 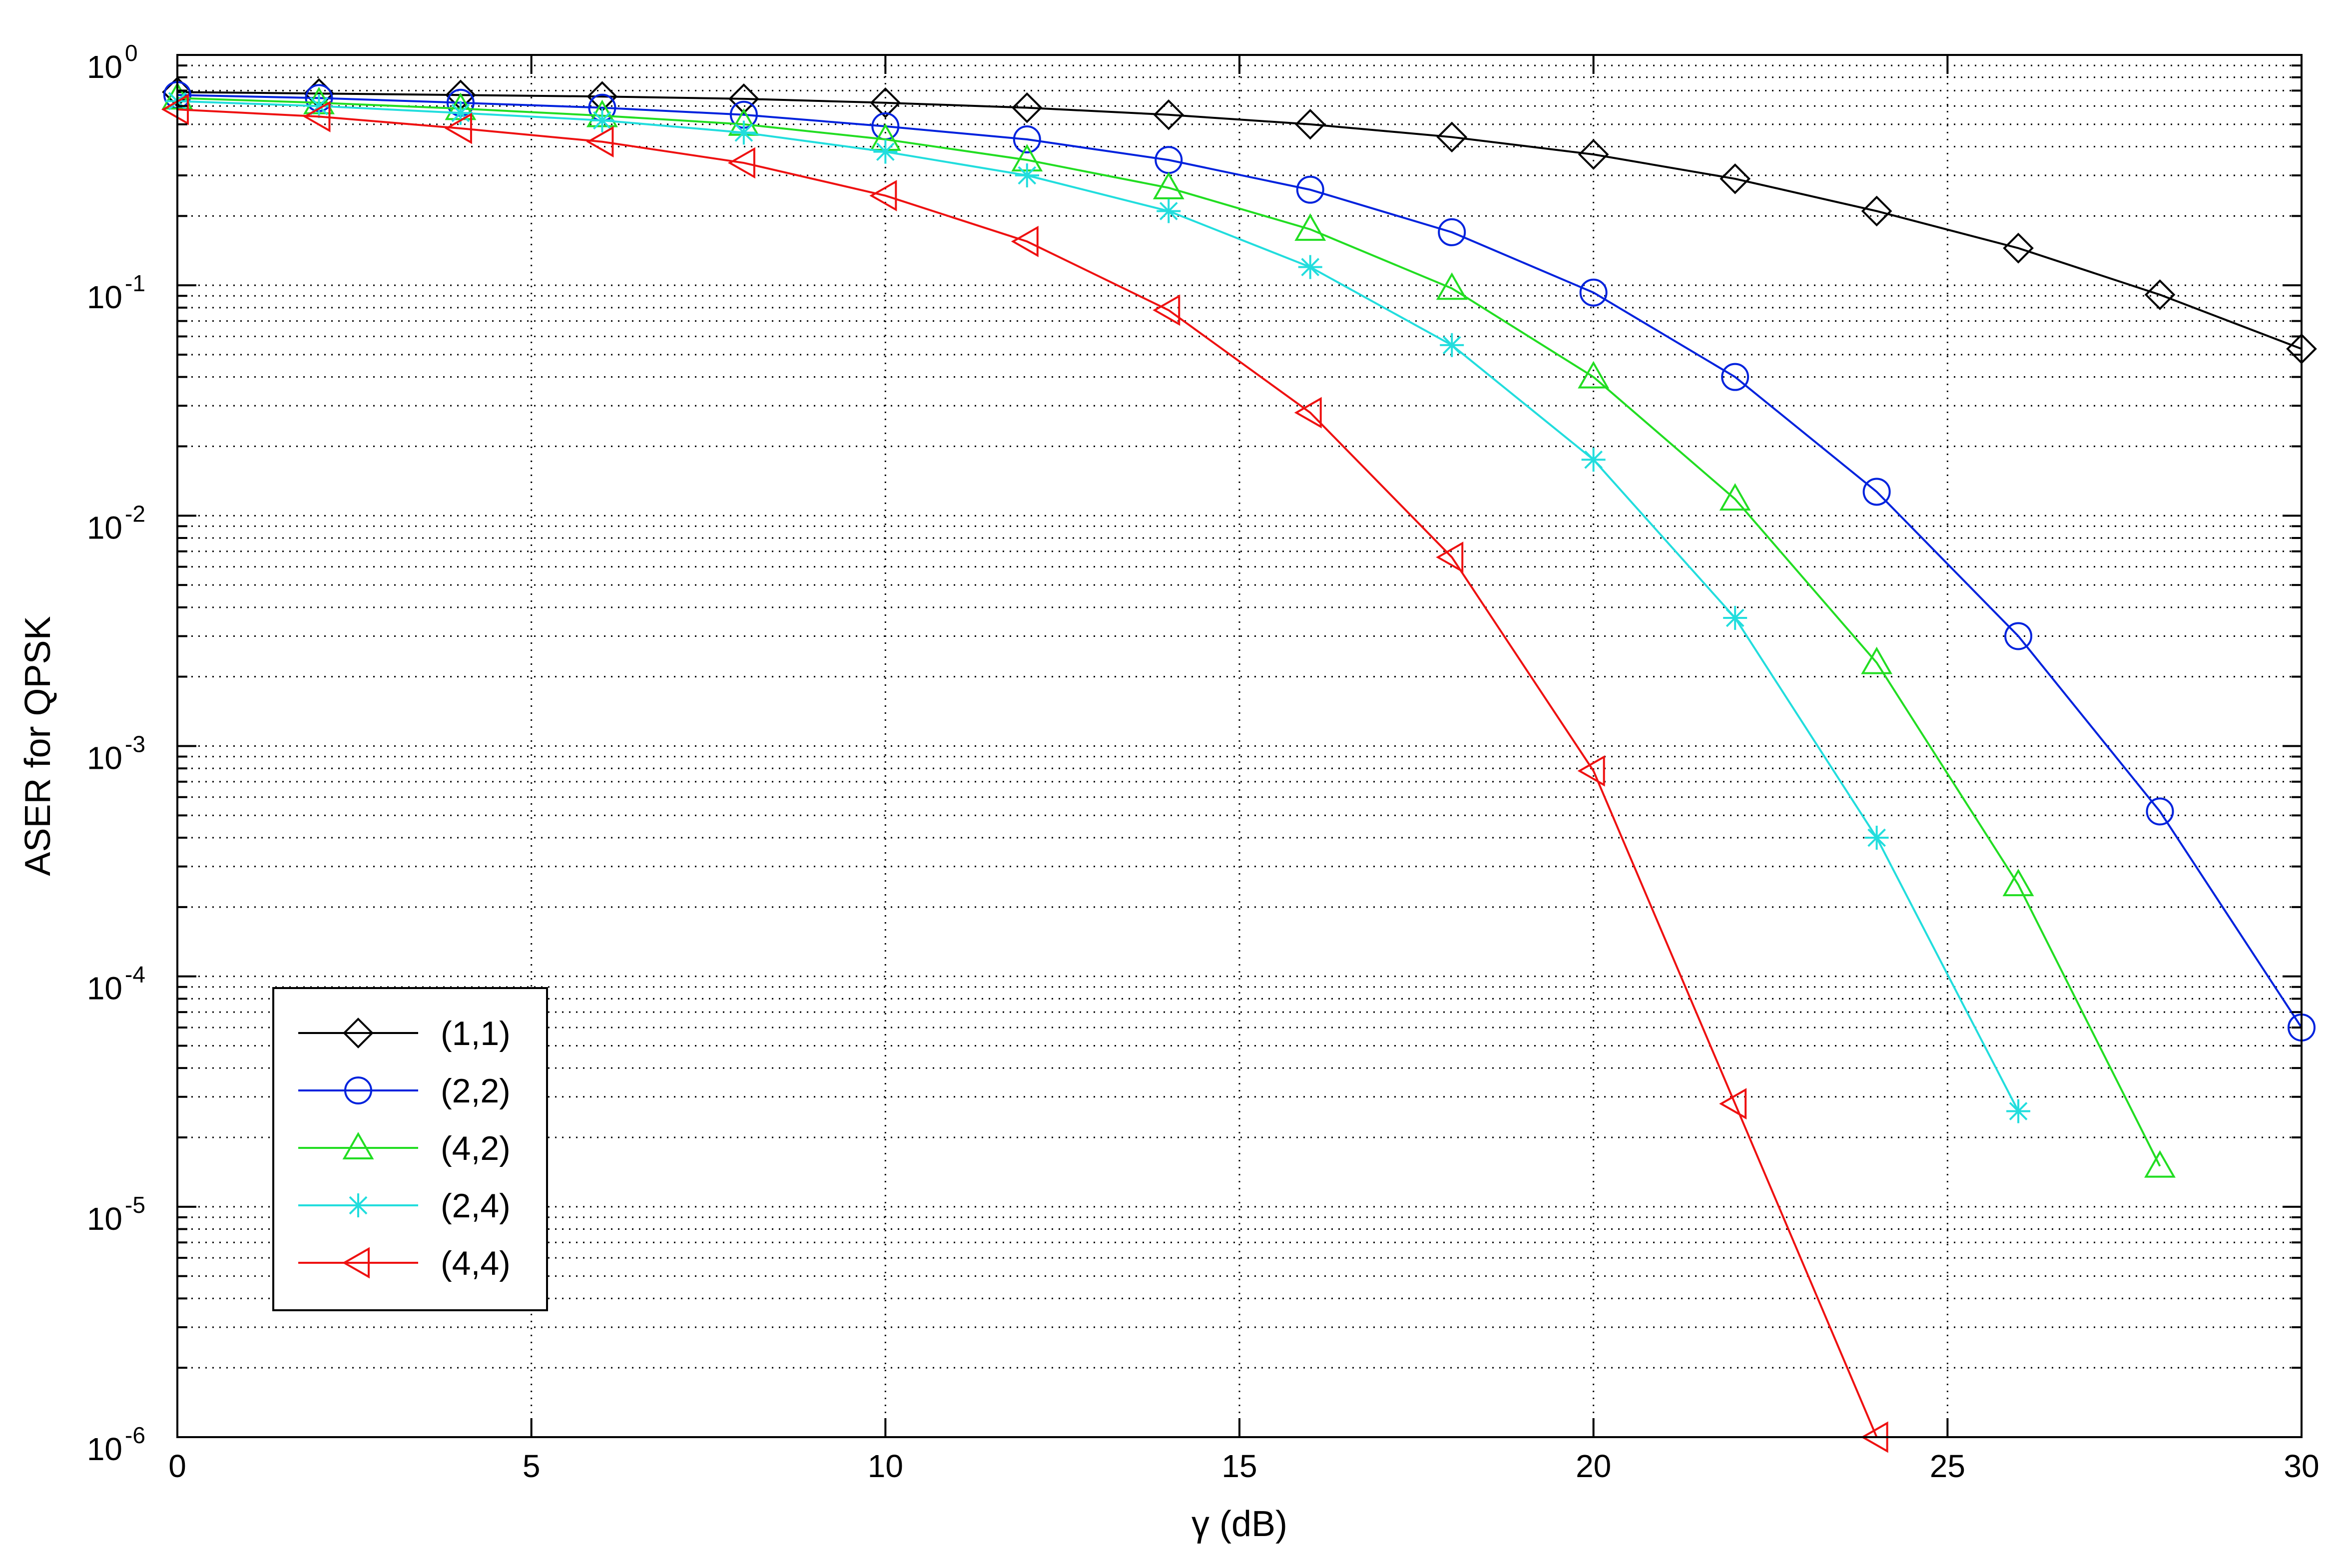 I want to click on legend-entry-4-2: (4,2), so click(x=404, y=1148).